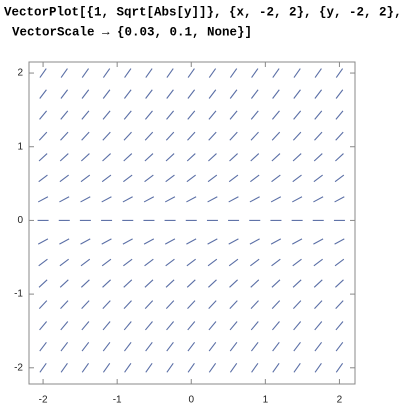  I want to click on x-tick-label: -2, so click(43, 400).